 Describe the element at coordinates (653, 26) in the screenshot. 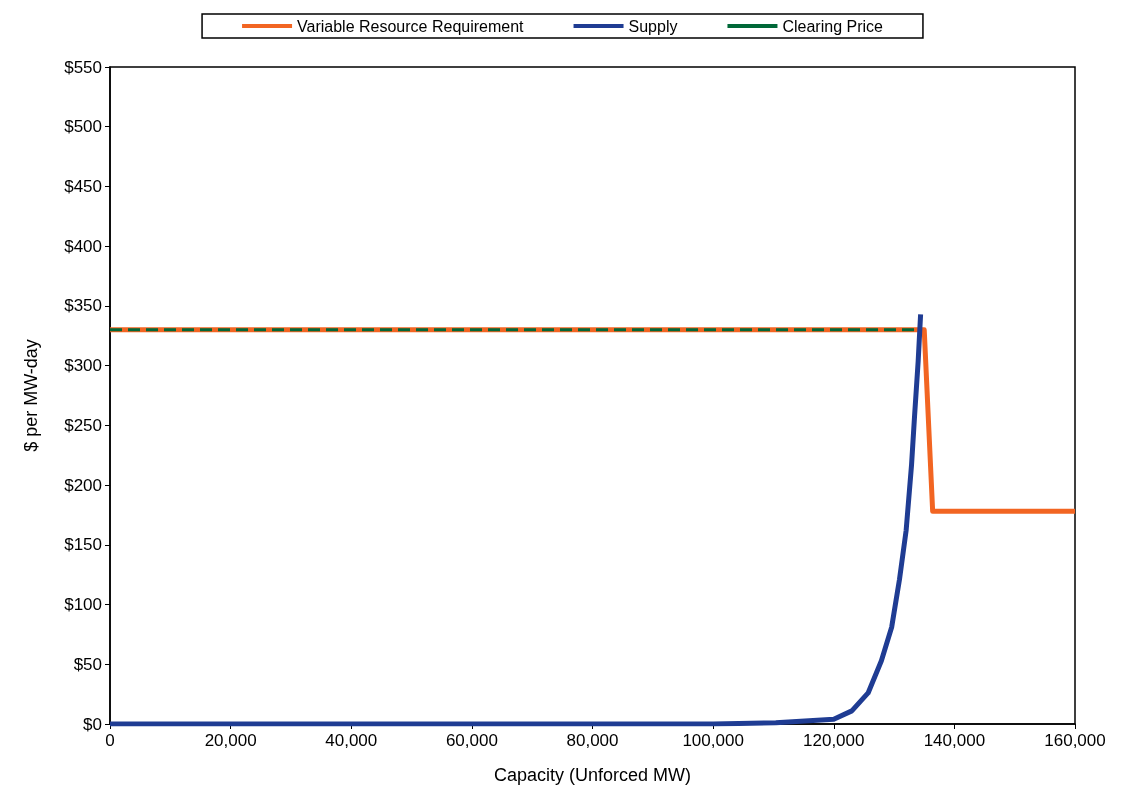

I see `legend-label: Supply` at that location.